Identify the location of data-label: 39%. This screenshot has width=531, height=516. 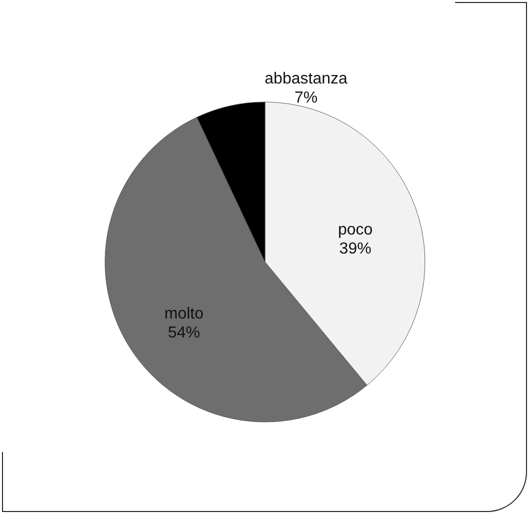
(355, 249).